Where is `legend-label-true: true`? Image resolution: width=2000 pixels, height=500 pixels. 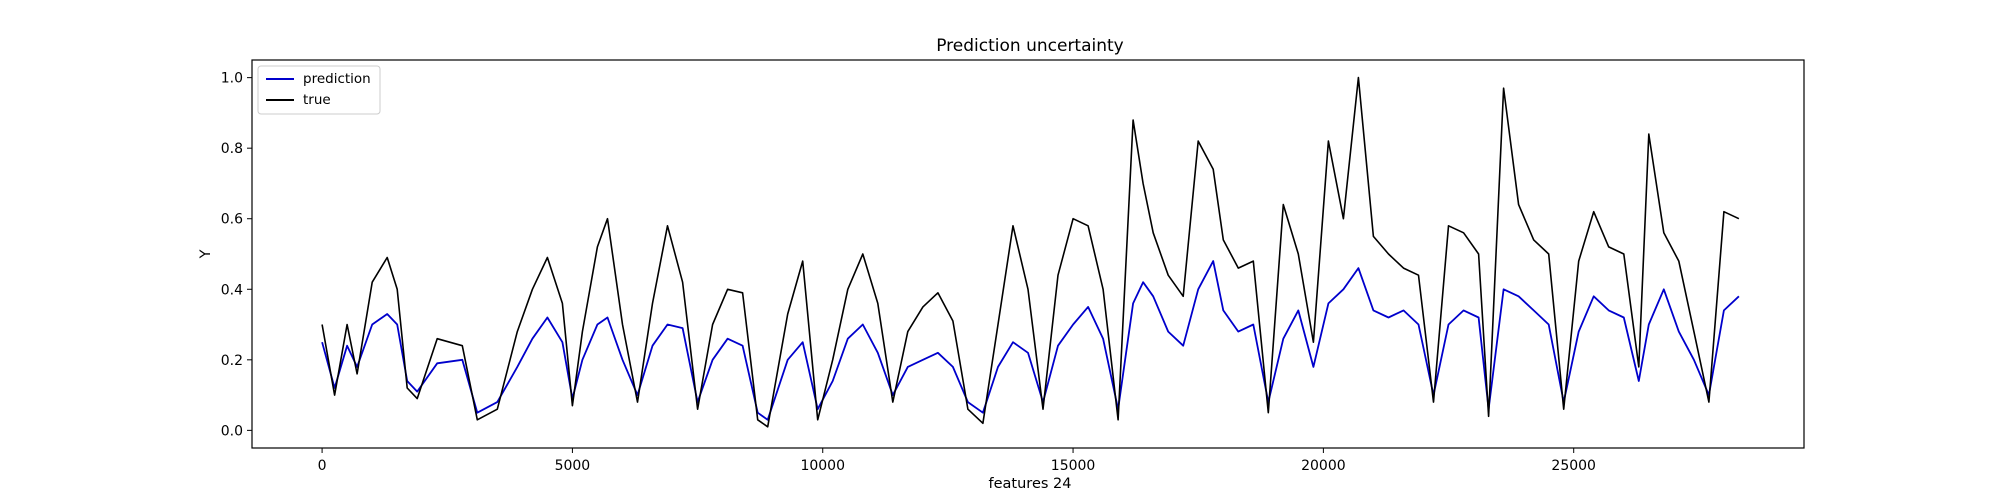
legend-label-true: true is located at coordinates (317, 100).